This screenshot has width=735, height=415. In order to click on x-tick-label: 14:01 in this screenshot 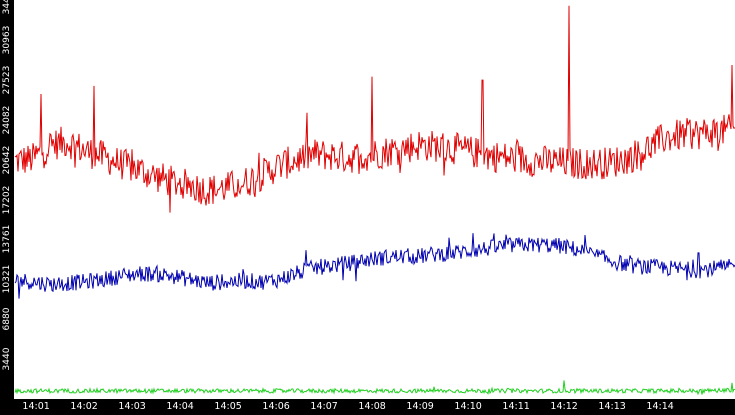, I will do `click(36, 406)`.